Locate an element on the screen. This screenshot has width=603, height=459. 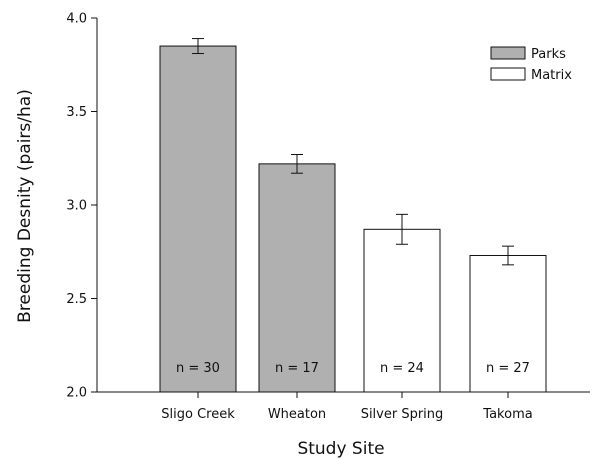
legend-swatch-parks is located at coordinates (508, 53).